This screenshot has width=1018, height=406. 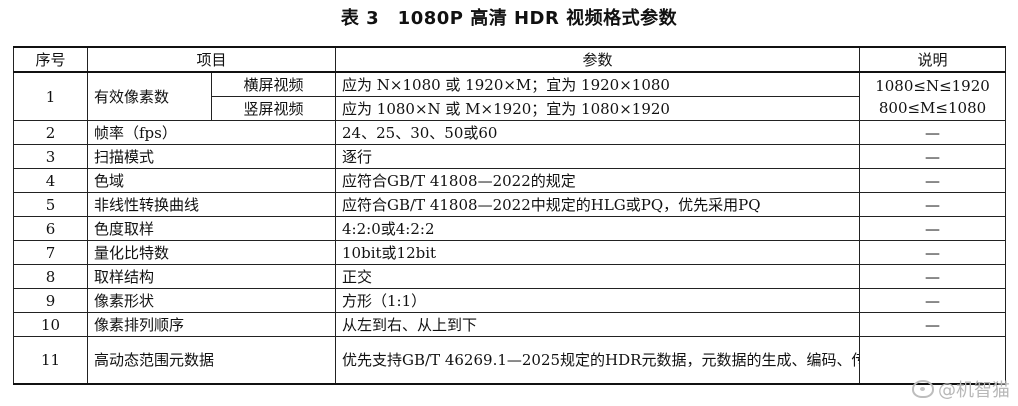 What do you see at coordinates (932, 107) in the screenshot?
I see `note-line: 800≤M≤1080` at bounding box center [932, 107].